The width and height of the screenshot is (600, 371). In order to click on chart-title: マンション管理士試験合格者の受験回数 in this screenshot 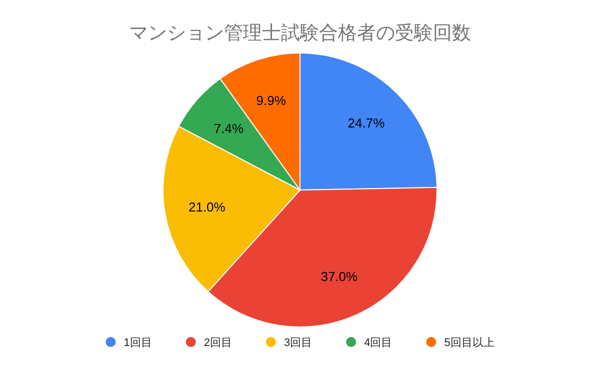, I will do `click(300, 33)`.